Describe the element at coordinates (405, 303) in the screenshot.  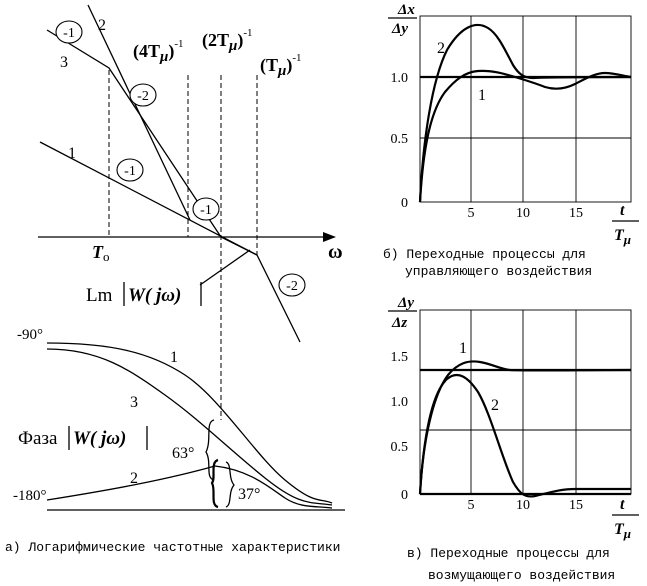
I see `y-axis-numerator: Δy` at that location.